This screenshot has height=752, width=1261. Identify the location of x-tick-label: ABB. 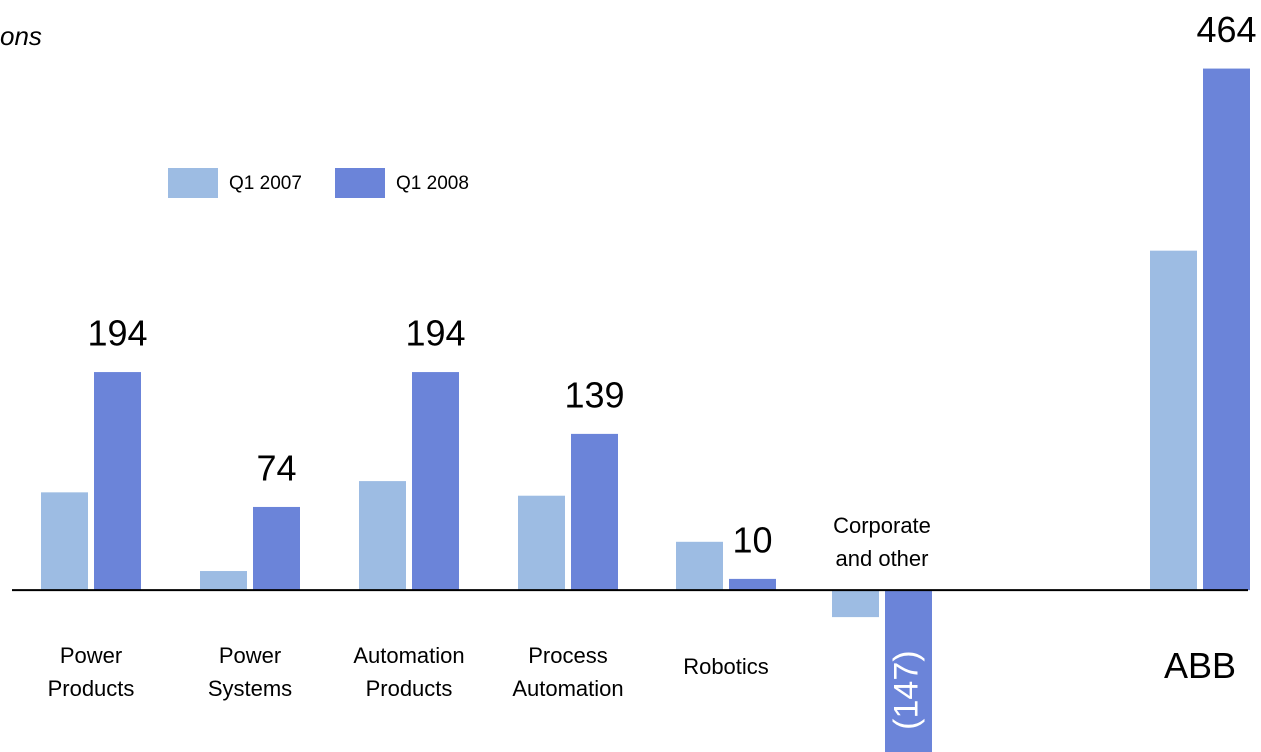
(1200, 665).